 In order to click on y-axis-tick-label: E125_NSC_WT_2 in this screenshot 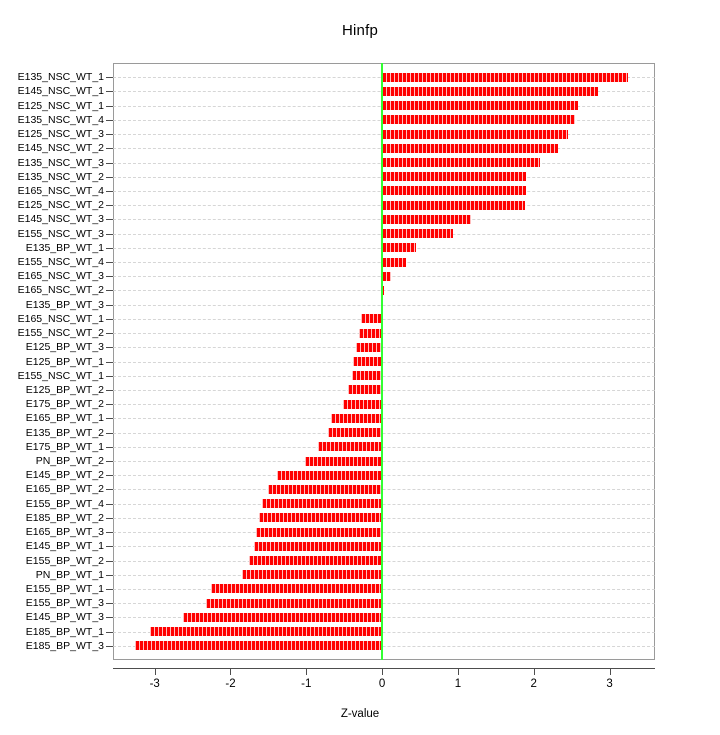, I will do `click(60, 205)`.